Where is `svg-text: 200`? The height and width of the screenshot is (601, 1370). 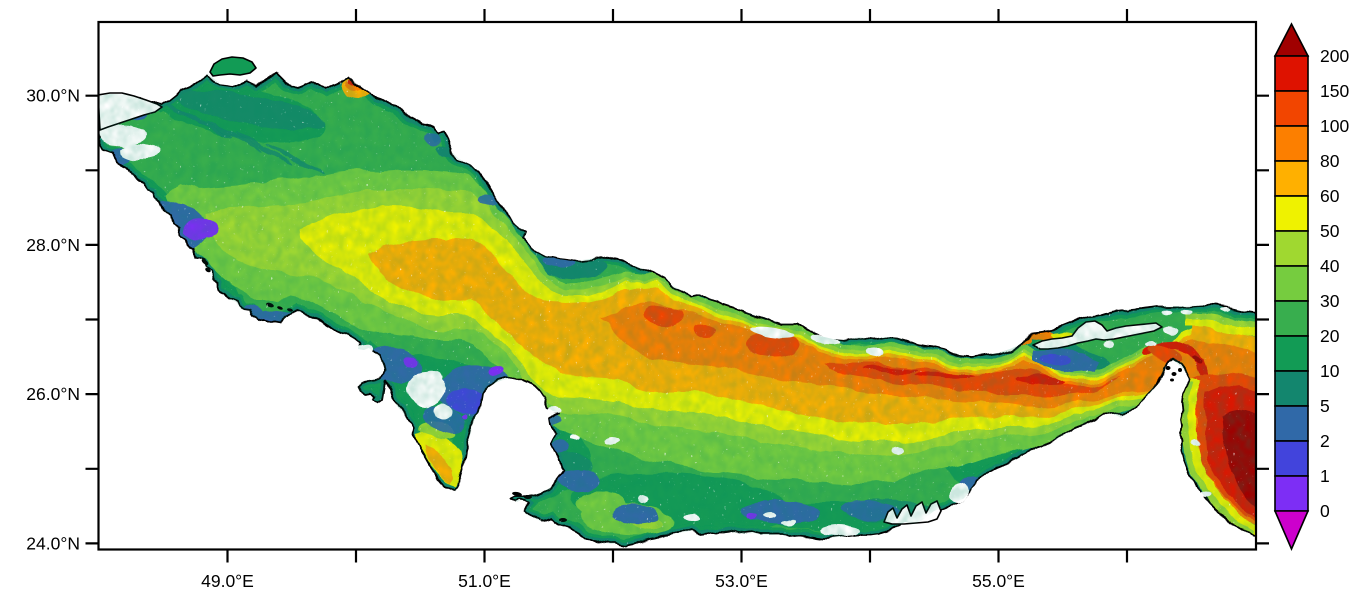 svg-text: 200 is located at coordinates (1334, 56).